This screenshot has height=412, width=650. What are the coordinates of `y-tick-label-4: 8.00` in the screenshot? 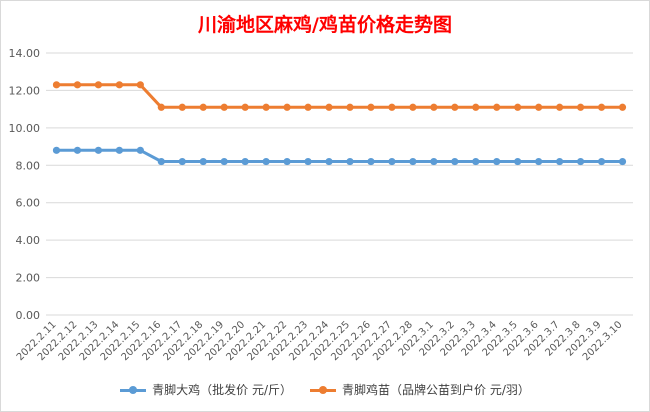 It's located at (28, 165).